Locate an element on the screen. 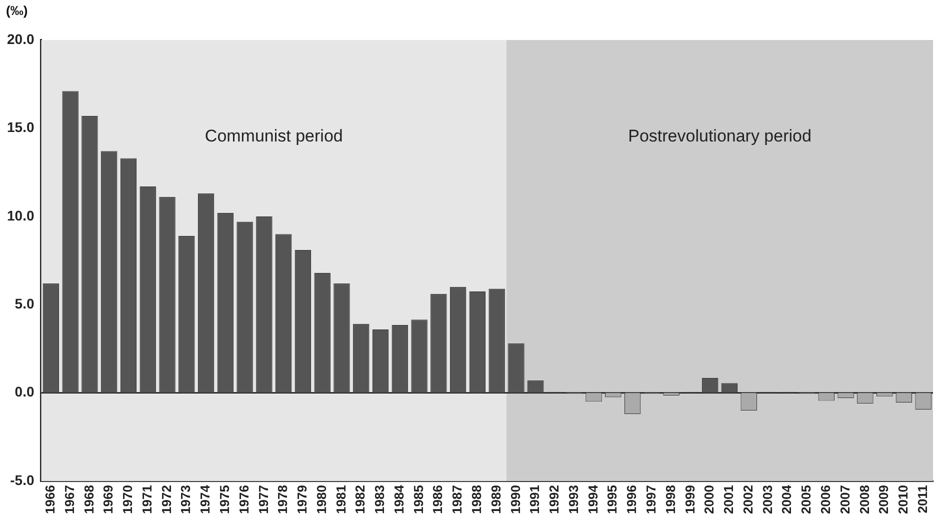 The image size is (943, 520). y-tick-label: 0.0 is located at coordinates (24, 392).